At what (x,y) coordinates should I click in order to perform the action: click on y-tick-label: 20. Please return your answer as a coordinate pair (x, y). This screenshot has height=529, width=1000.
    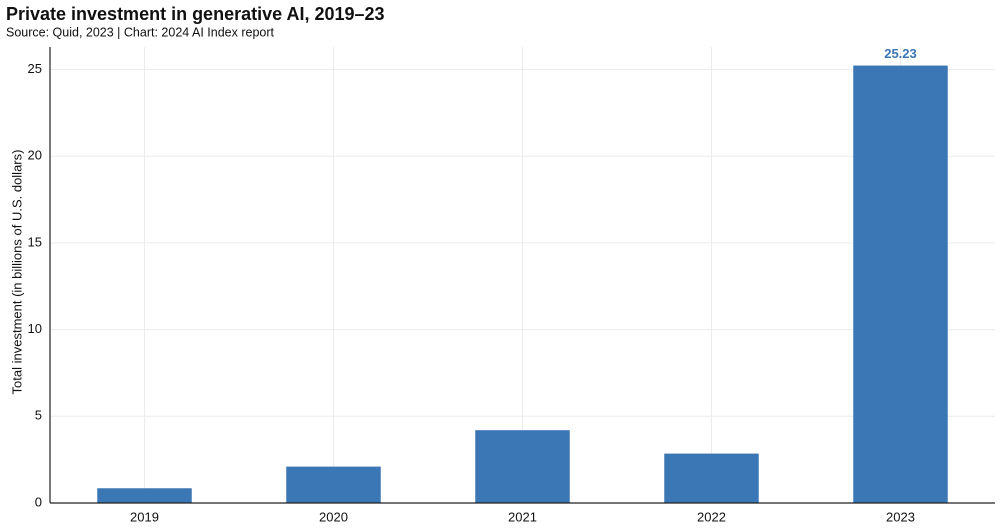
    Looking at the image, I should click on (35, 155).